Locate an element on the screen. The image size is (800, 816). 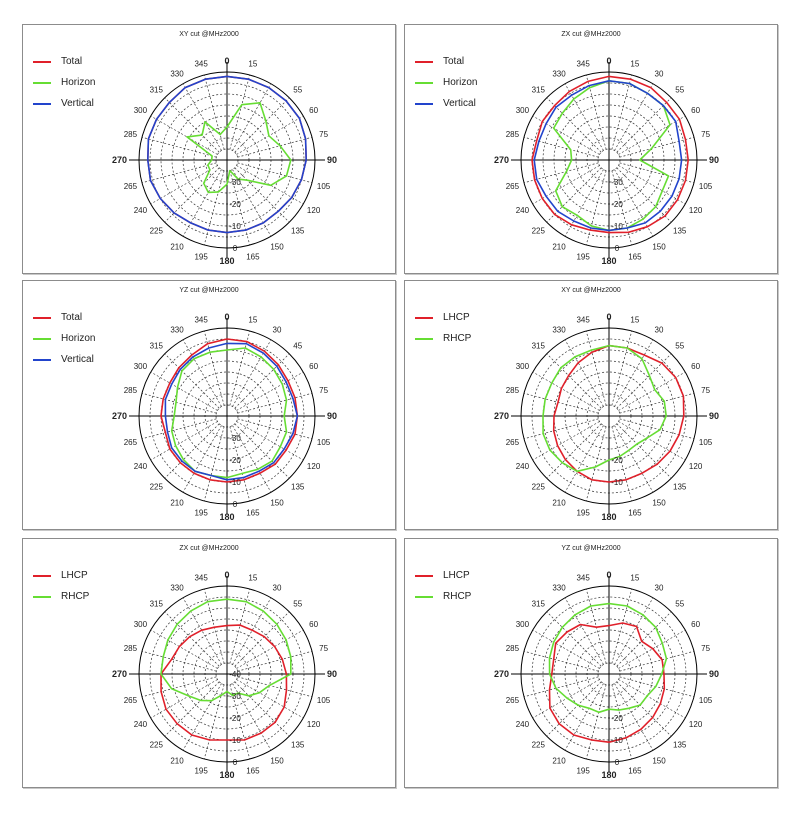
legend-label: LHCP is located at coordinates (74, 575).